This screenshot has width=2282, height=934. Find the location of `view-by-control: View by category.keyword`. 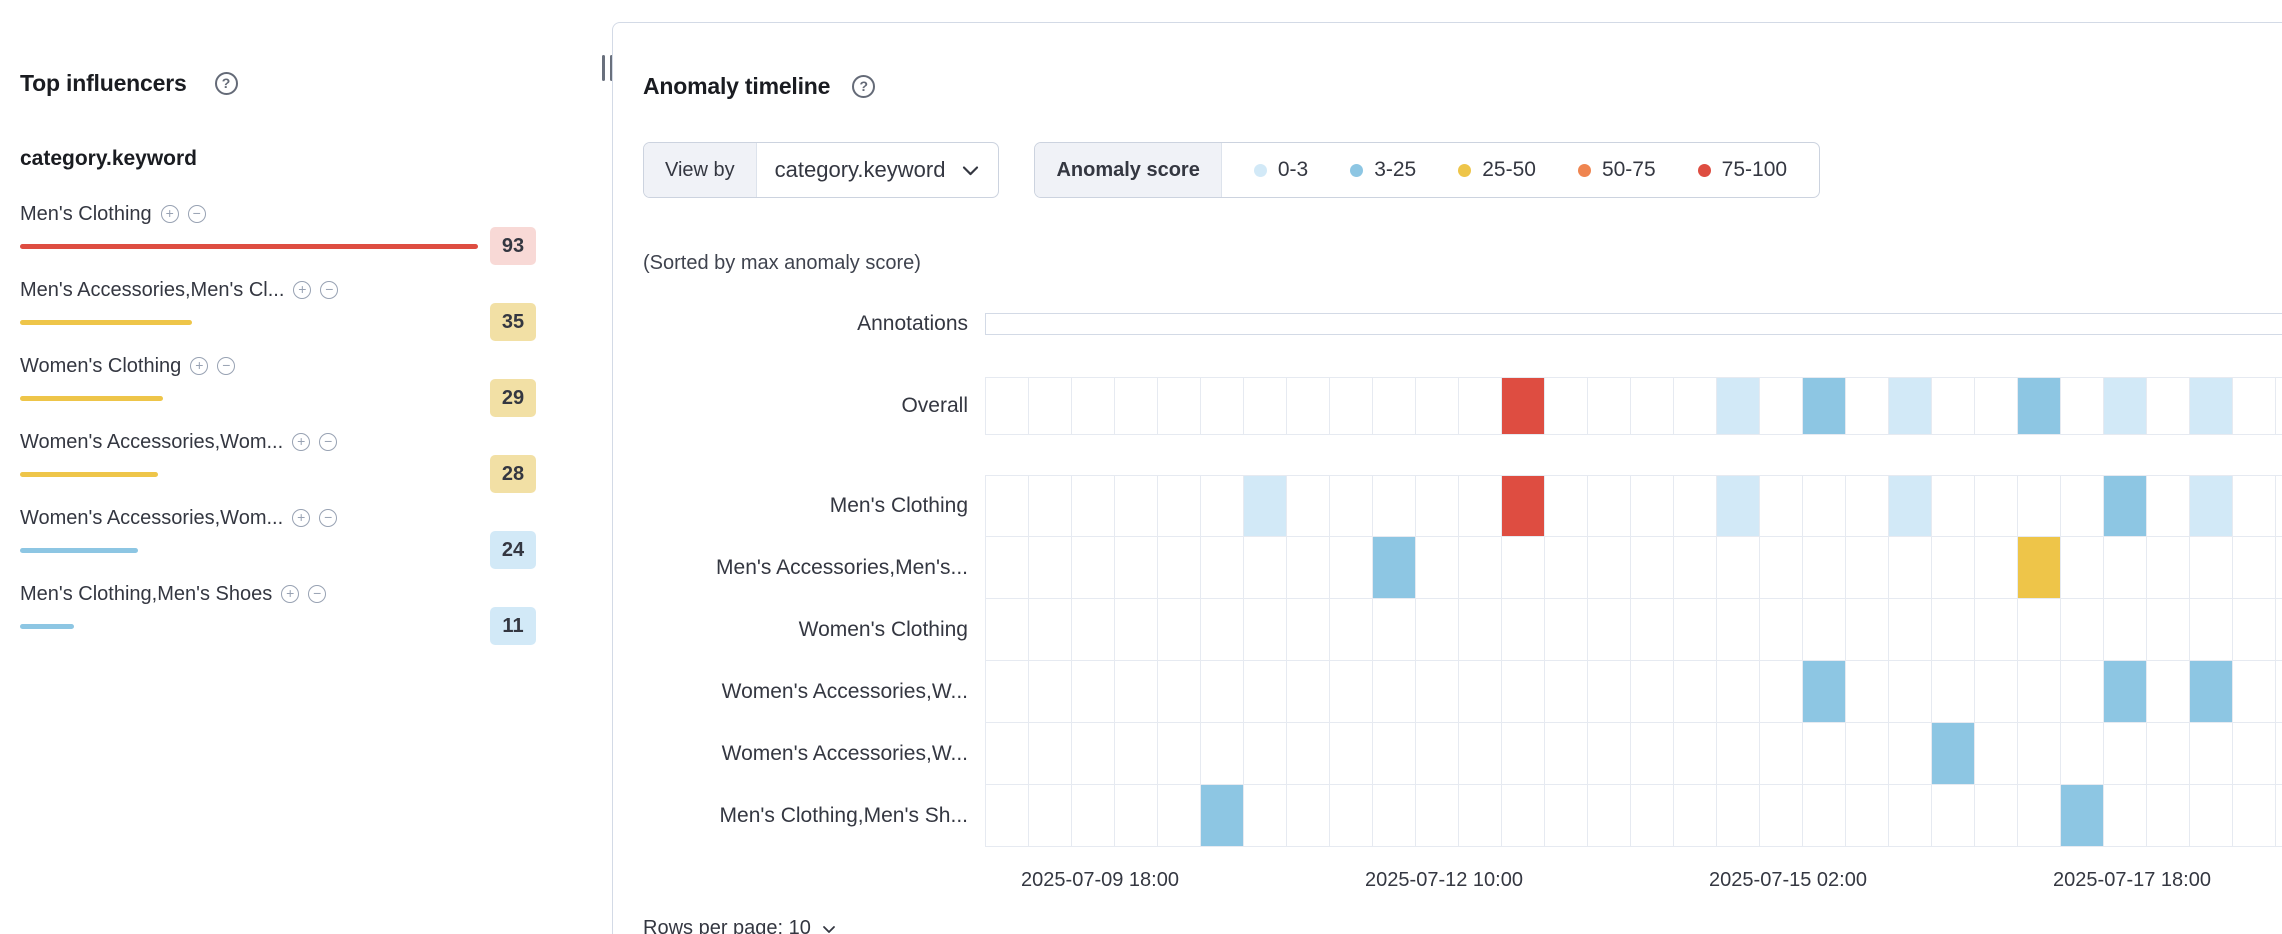

view-by-control: View by category.keyword is located at coordinates (821, 170).